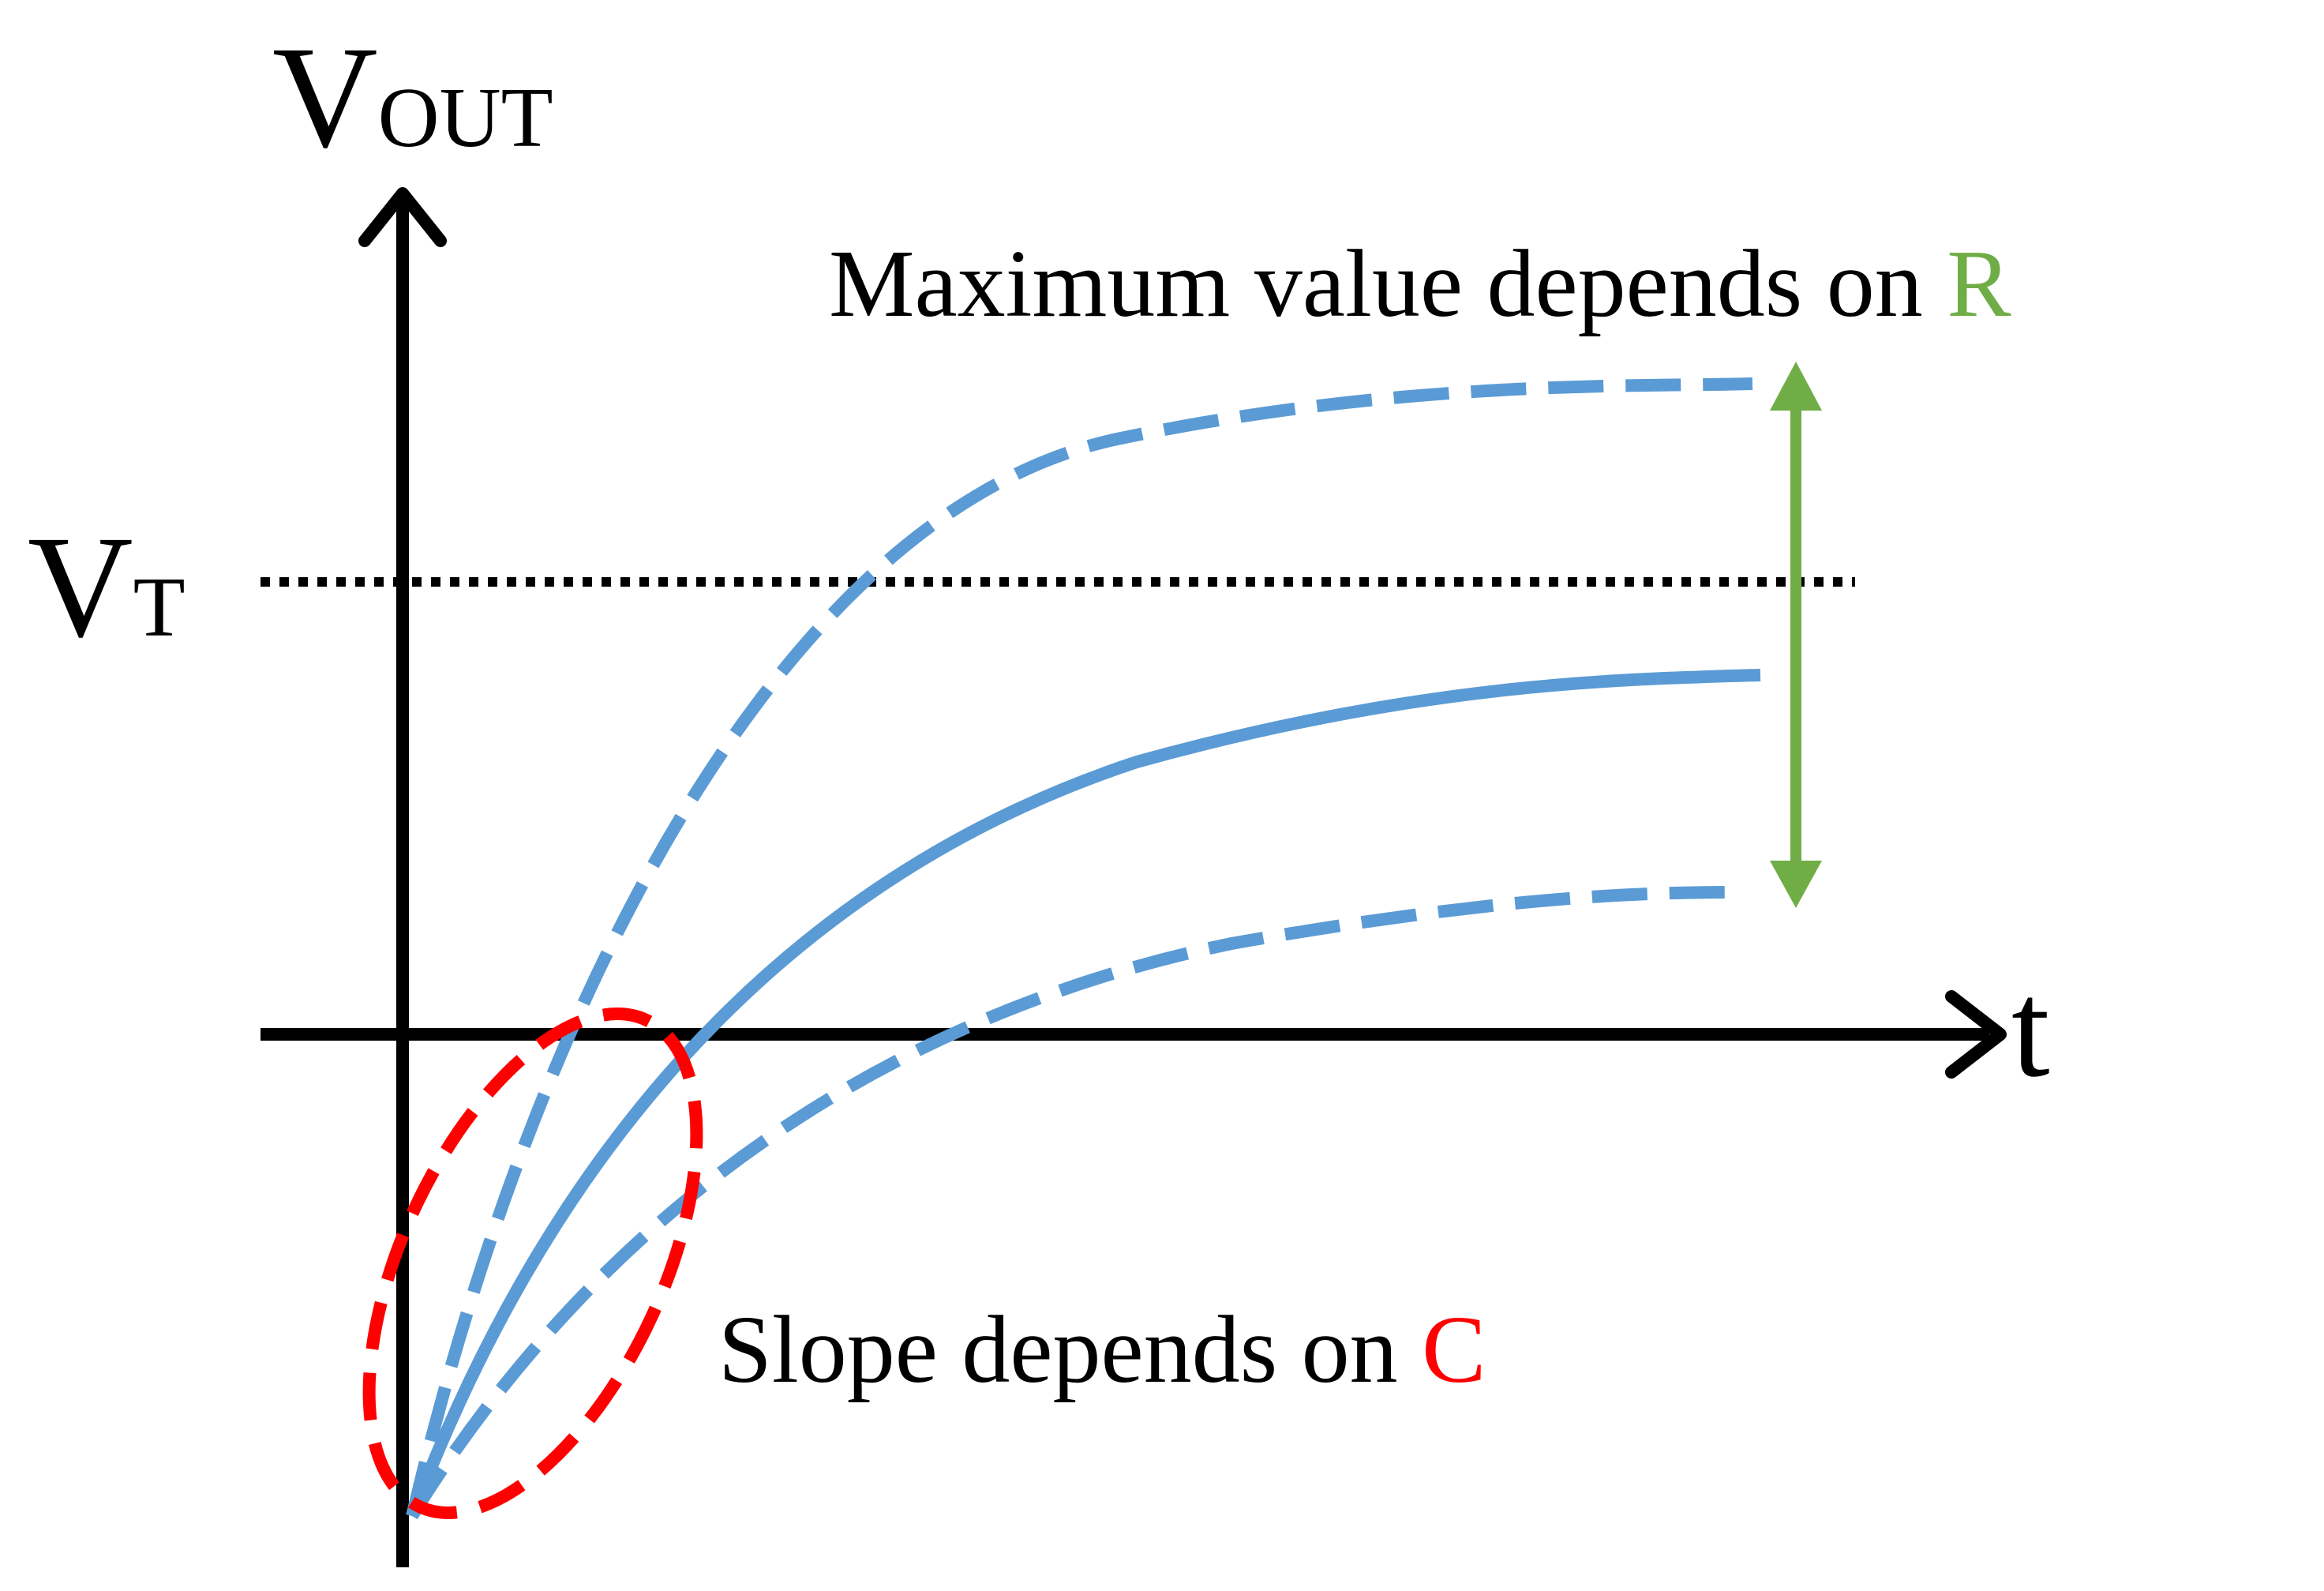 The width and height of the screenshot is (2324, 1591). Describe the element at coordinates (1796, 885) in the screenshot. I see `max-value-arrow-bottom` at that location.